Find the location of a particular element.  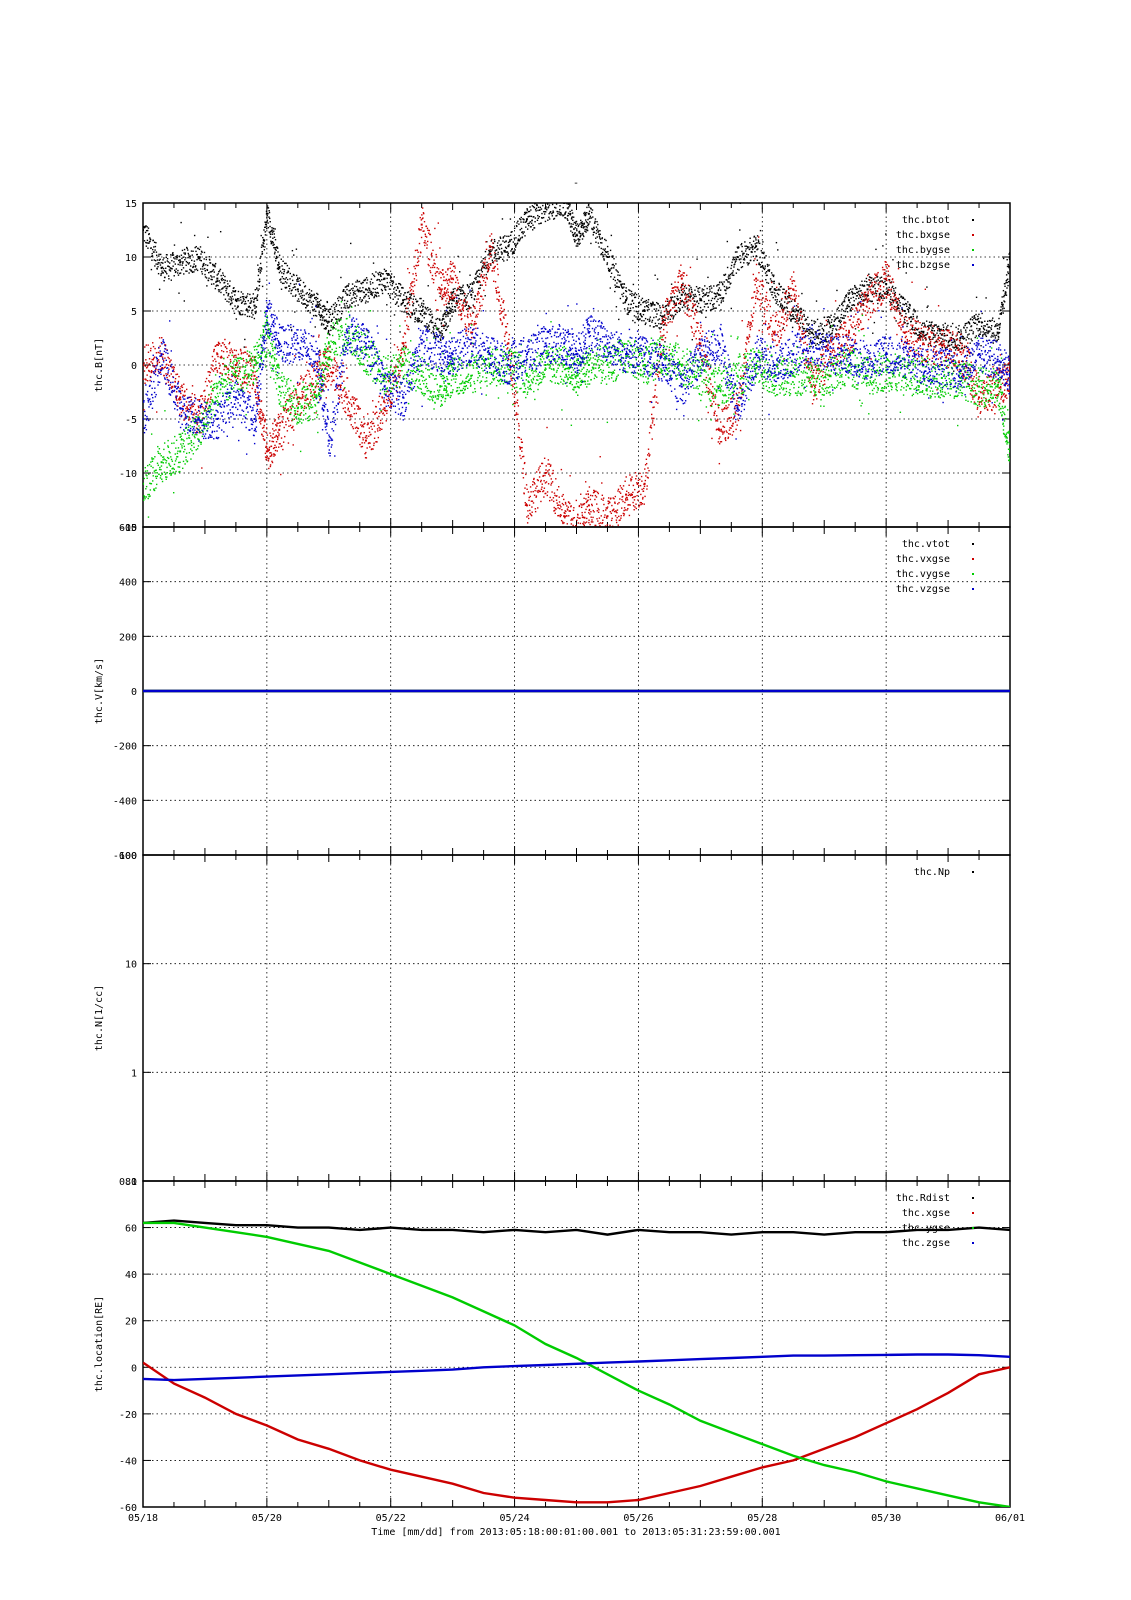

data-point is located at coordinates (403, 300).